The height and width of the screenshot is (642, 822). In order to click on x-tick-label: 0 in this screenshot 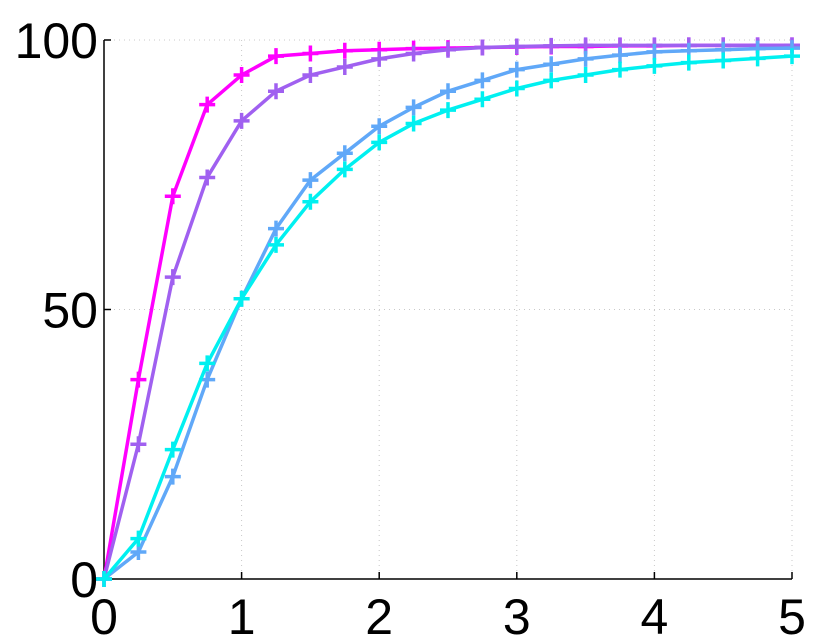, I will do `click(104, 615)`.